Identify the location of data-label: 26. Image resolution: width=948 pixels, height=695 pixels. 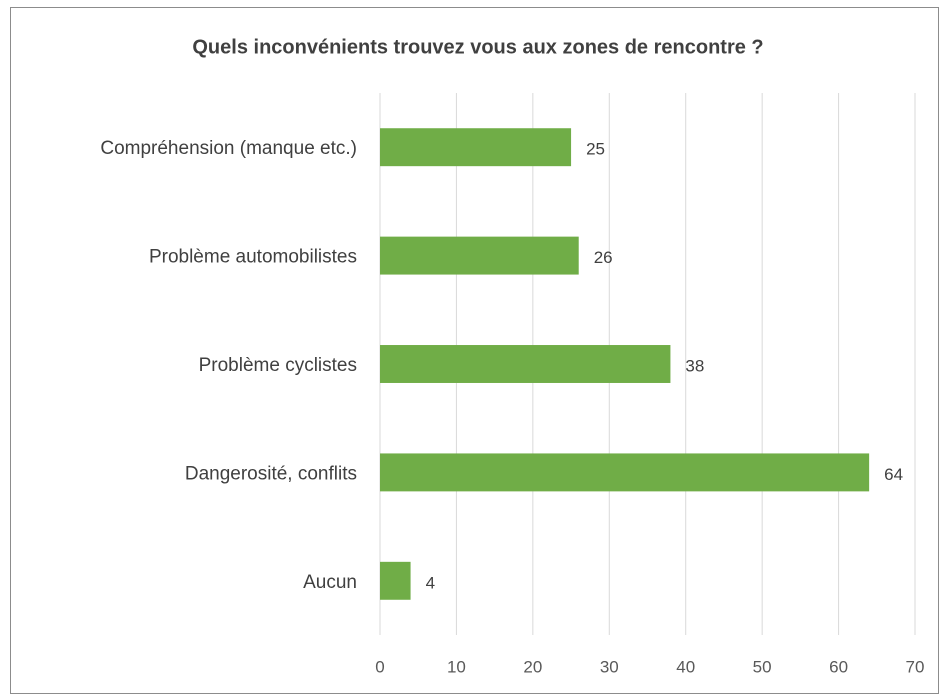
(603, 257).